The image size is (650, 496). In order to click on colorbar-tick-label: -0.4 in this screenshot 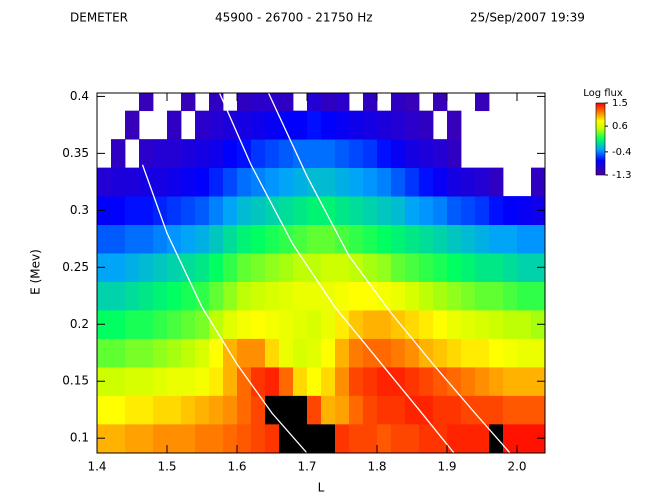, I will do `click(622, 152)`.